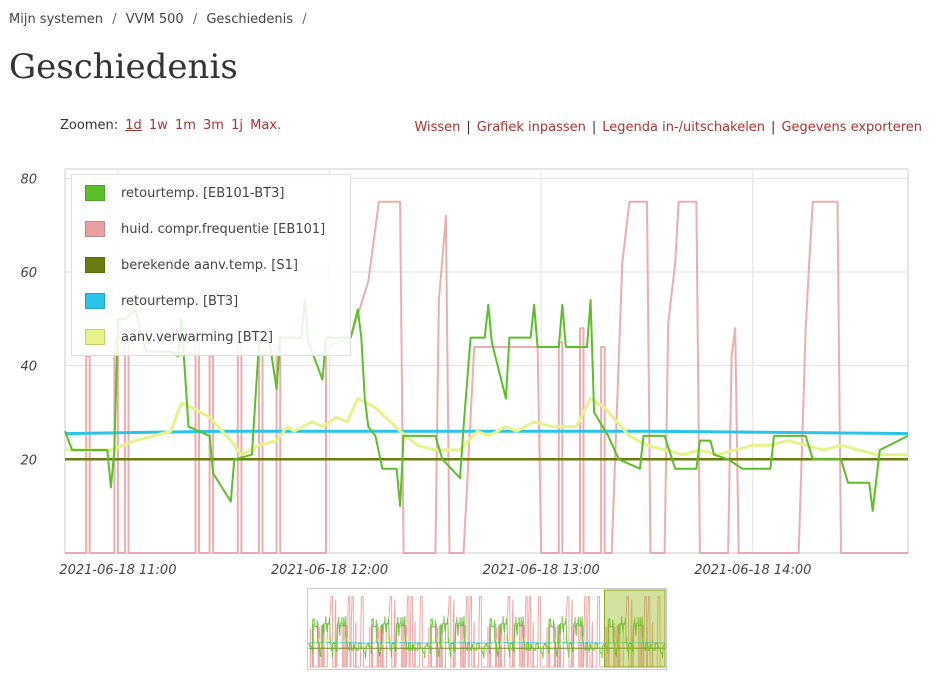  What do you see at coordinates (154, 19) in the screenshot?
I see `breadcrumb-item-vvm500: VVM 500` at bounding box center [154, 19].